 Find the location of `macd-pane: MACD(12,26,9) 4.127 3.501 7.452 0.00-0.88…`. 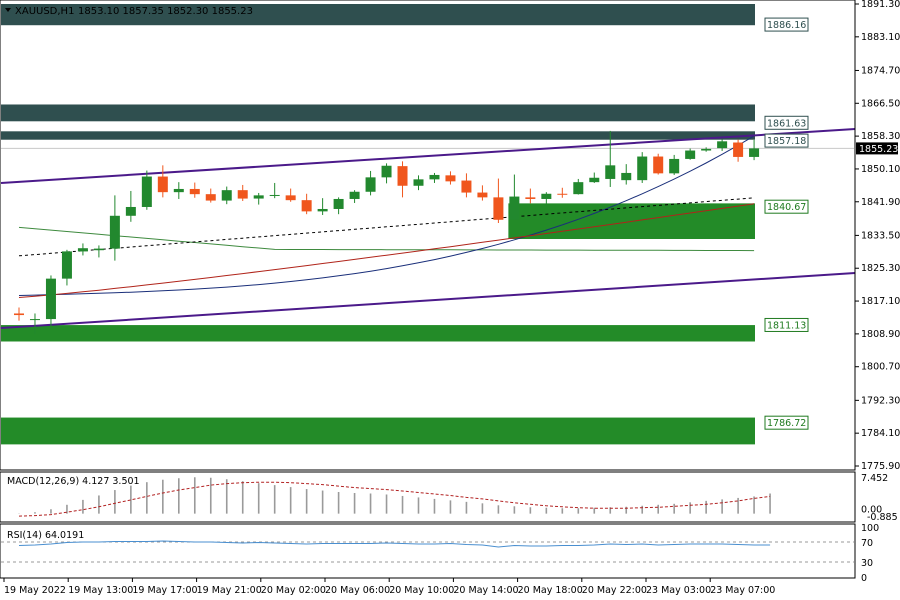

macd-pane: MACD(12,26,9) 4.127 3.501 7.452 0.00-0.88… is located at coordinates (449, 497).